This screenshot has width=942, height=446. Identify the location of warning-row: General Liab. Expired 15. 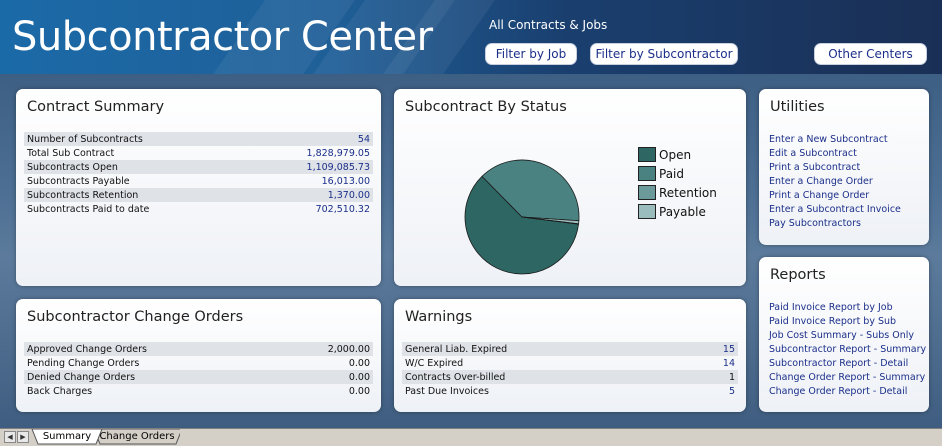
(570, 349).